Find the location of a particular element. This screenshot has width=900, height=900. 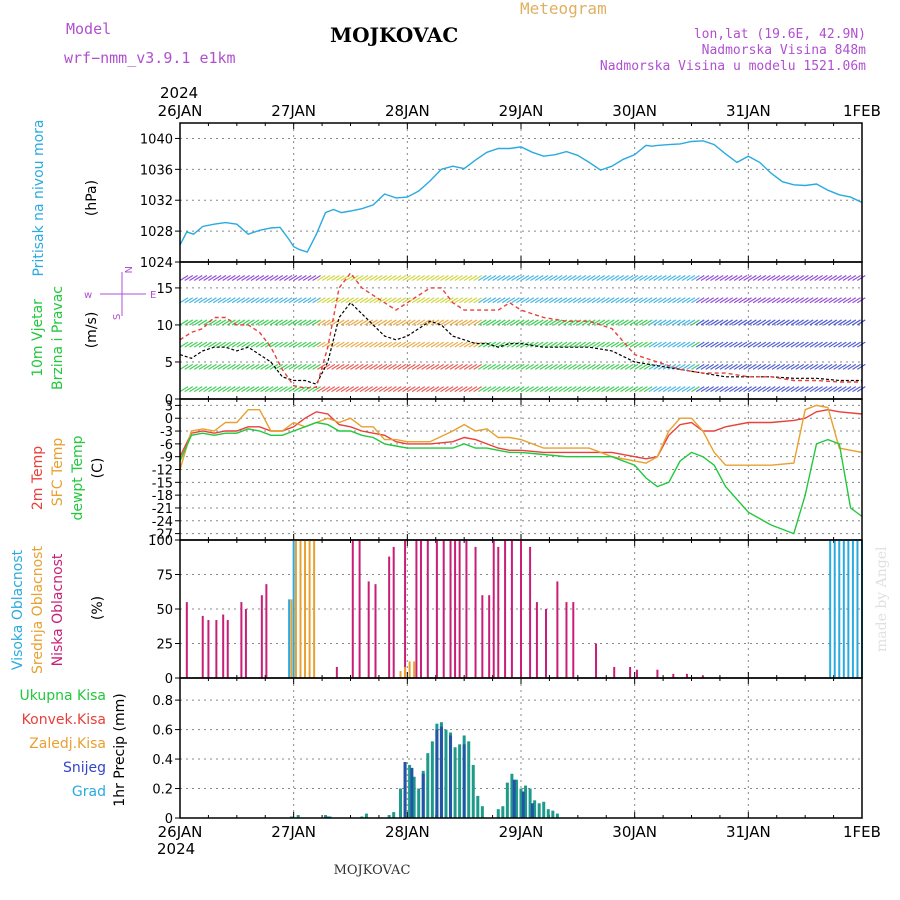

pressure-panel: 1024 1028 1032 1036 1040 is located at coordinates (501, 196).